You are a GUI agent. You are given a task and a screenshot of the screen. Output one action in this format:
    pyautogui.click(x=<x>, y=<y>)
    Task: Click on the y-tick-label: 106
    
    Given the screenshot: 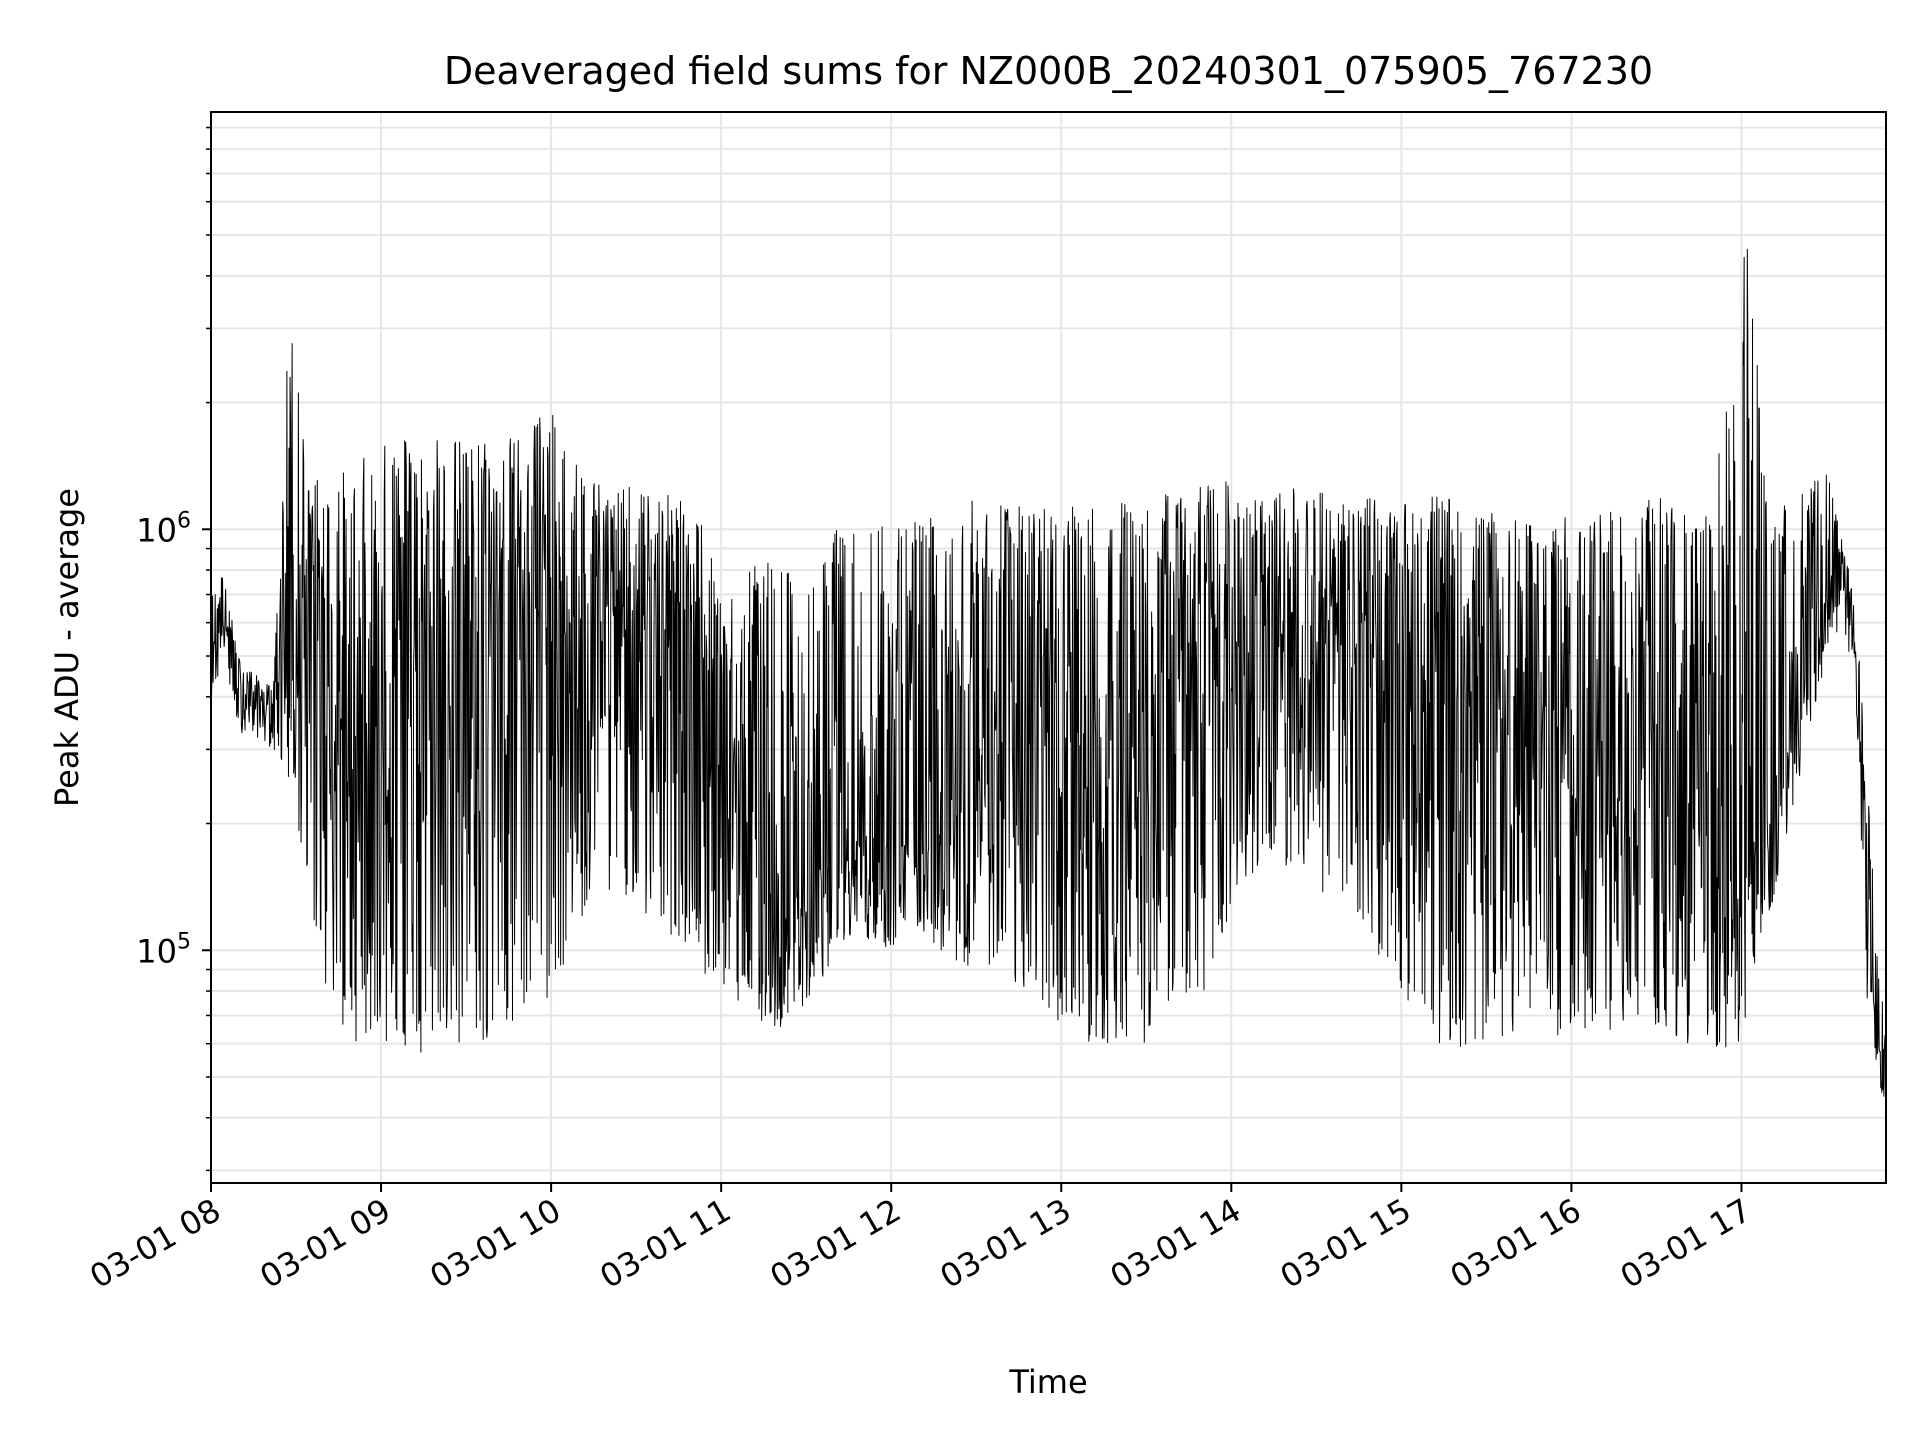 What is the action you would take?
    pyautogui.click(x=163, y=528)
    